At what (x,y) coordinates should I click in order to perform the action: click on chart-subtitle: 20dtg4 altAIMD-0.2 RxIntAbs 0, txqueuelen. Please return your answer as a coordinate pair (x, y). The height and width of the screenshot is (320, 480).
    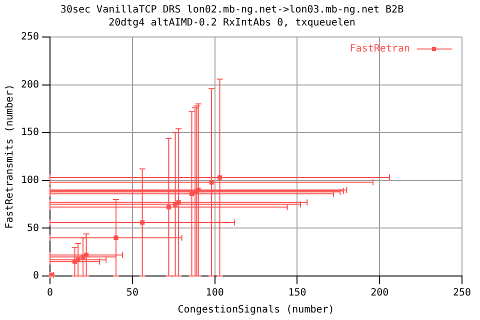
    Looking at the image, I should click on (232, 23).